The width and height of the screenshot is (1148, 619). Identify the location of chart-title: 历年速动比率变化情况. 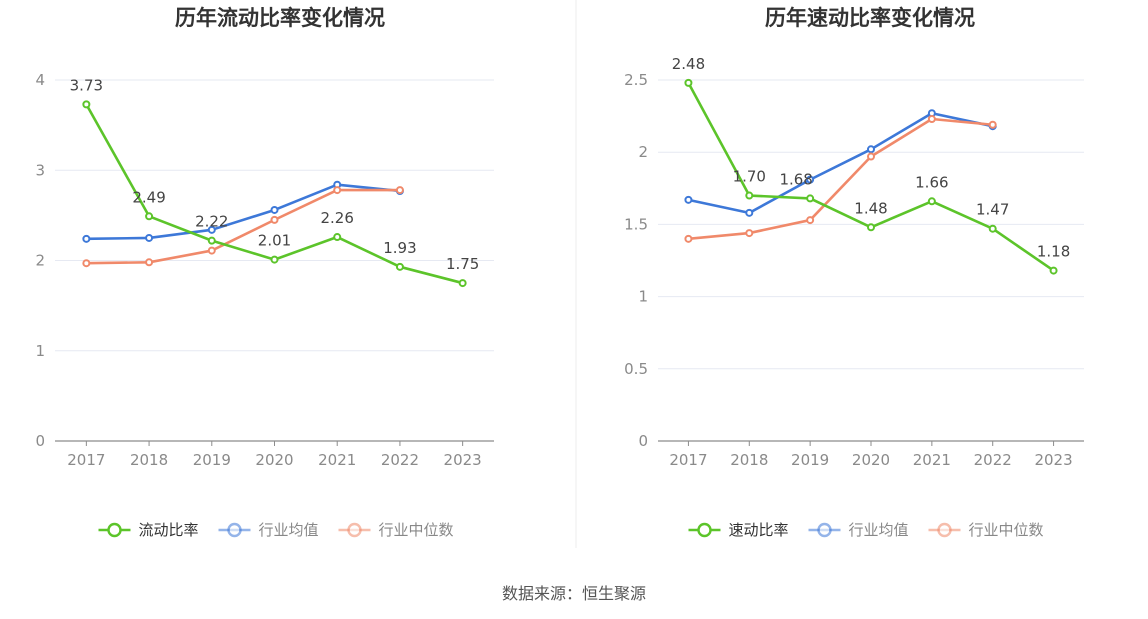
(870, 18).